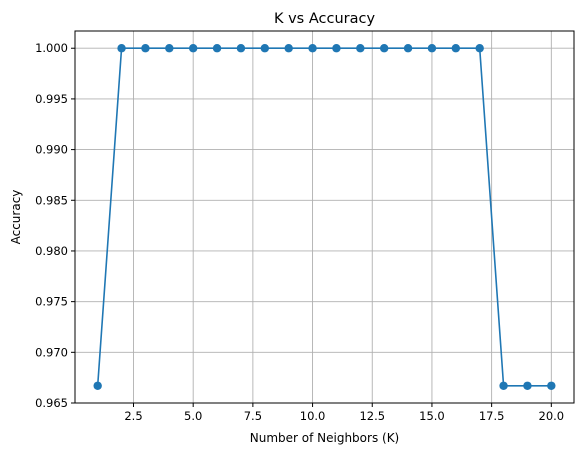 Image resolution: width=584 pixels, height=455 pixels. What do you see at coordinates (253, 416) in the screenshot?
I see `x-tick-label: 7.5` at bounding box center [253, 416].